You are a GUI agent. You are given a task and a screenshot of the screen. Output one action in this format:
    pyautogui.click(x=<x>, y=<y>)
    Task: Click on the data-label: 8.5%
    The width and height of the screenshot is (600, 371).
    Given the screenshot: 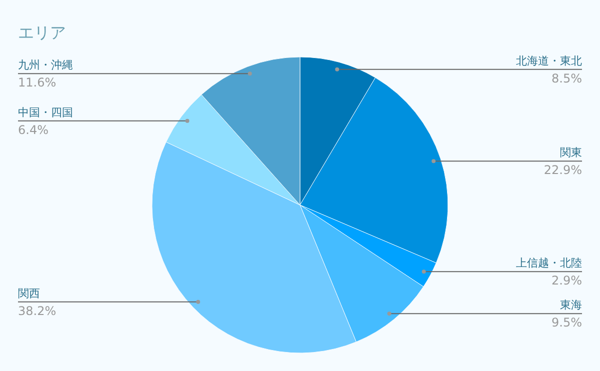 What is the action you would take?
    pyautogui.click(x=567, y=78)
    